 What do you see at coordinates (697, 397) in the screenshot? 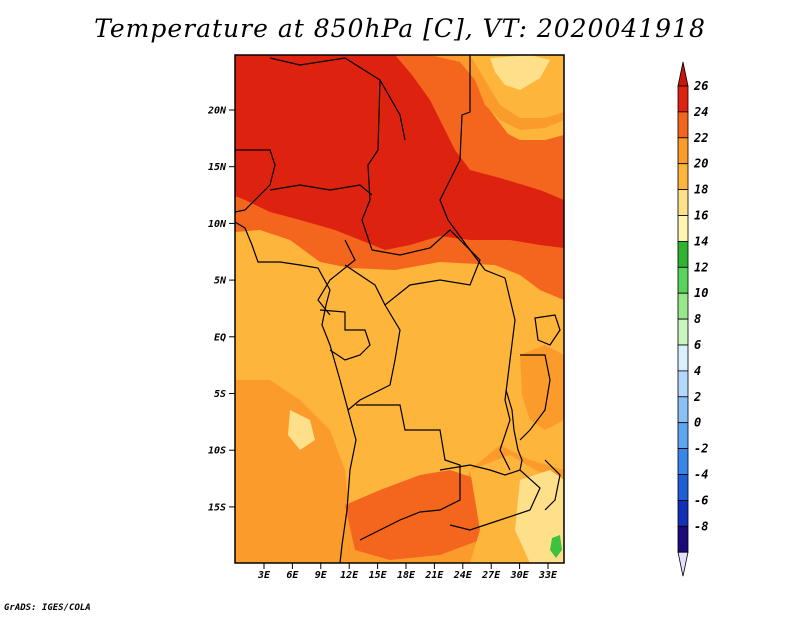
I see `colorbar-label: 2` at bounding box center [697, 397].